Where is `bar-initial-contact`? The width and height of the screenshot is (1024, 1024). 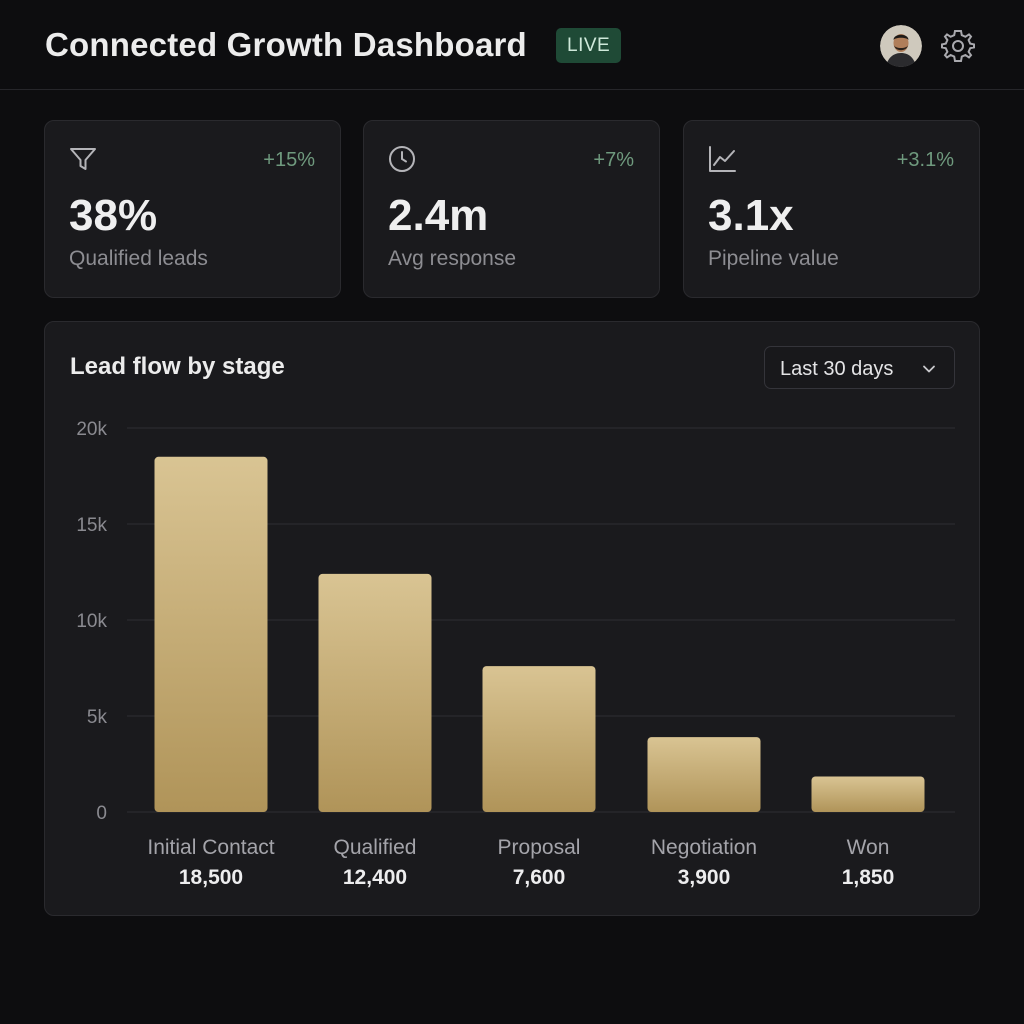 bar-initial-contact is located at coordinates (211, 634).